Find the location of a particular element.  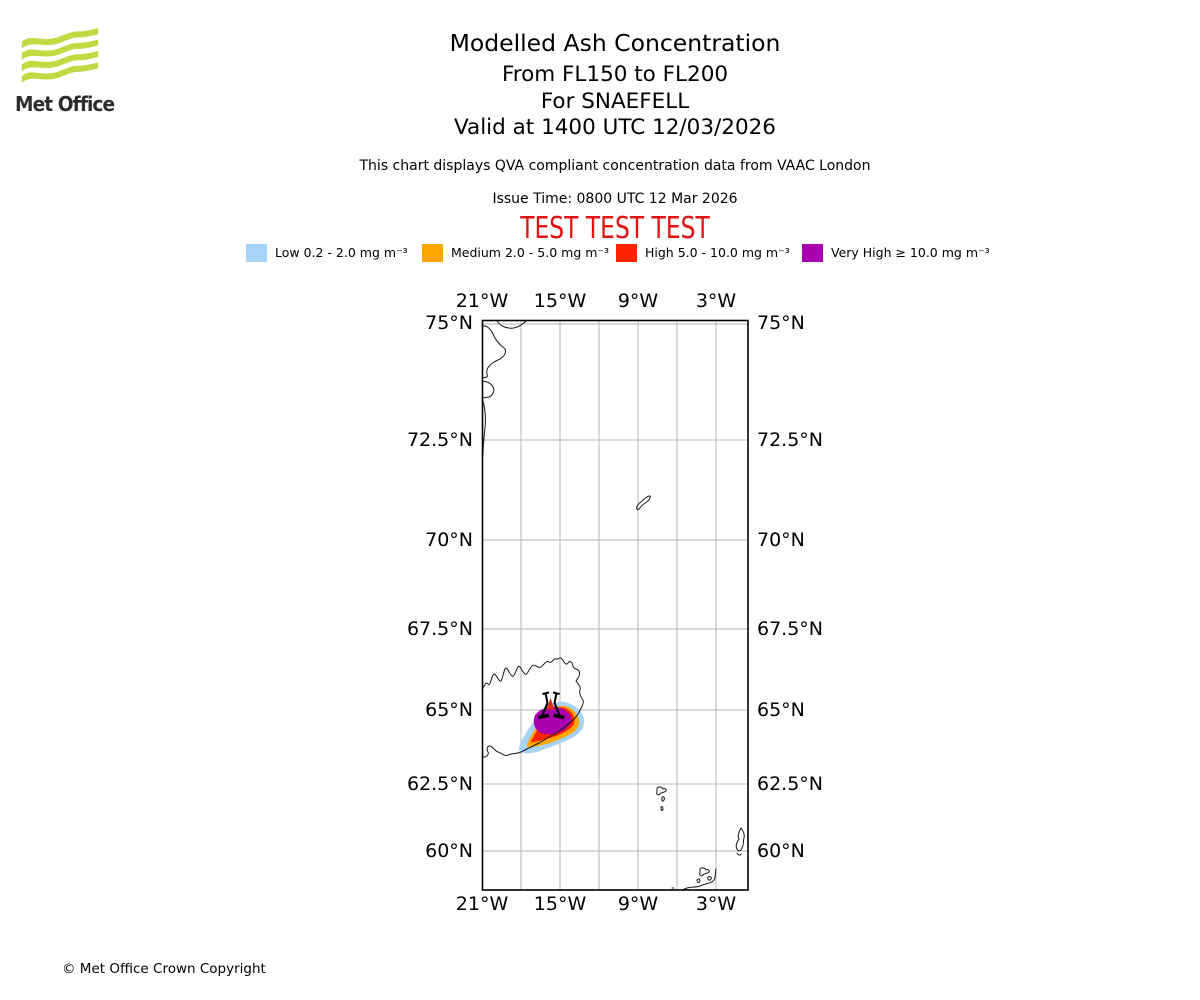

legend-label-very-high: Very High ≥ 10.0 mg m⁻³ is located at coordinates (910, 252).